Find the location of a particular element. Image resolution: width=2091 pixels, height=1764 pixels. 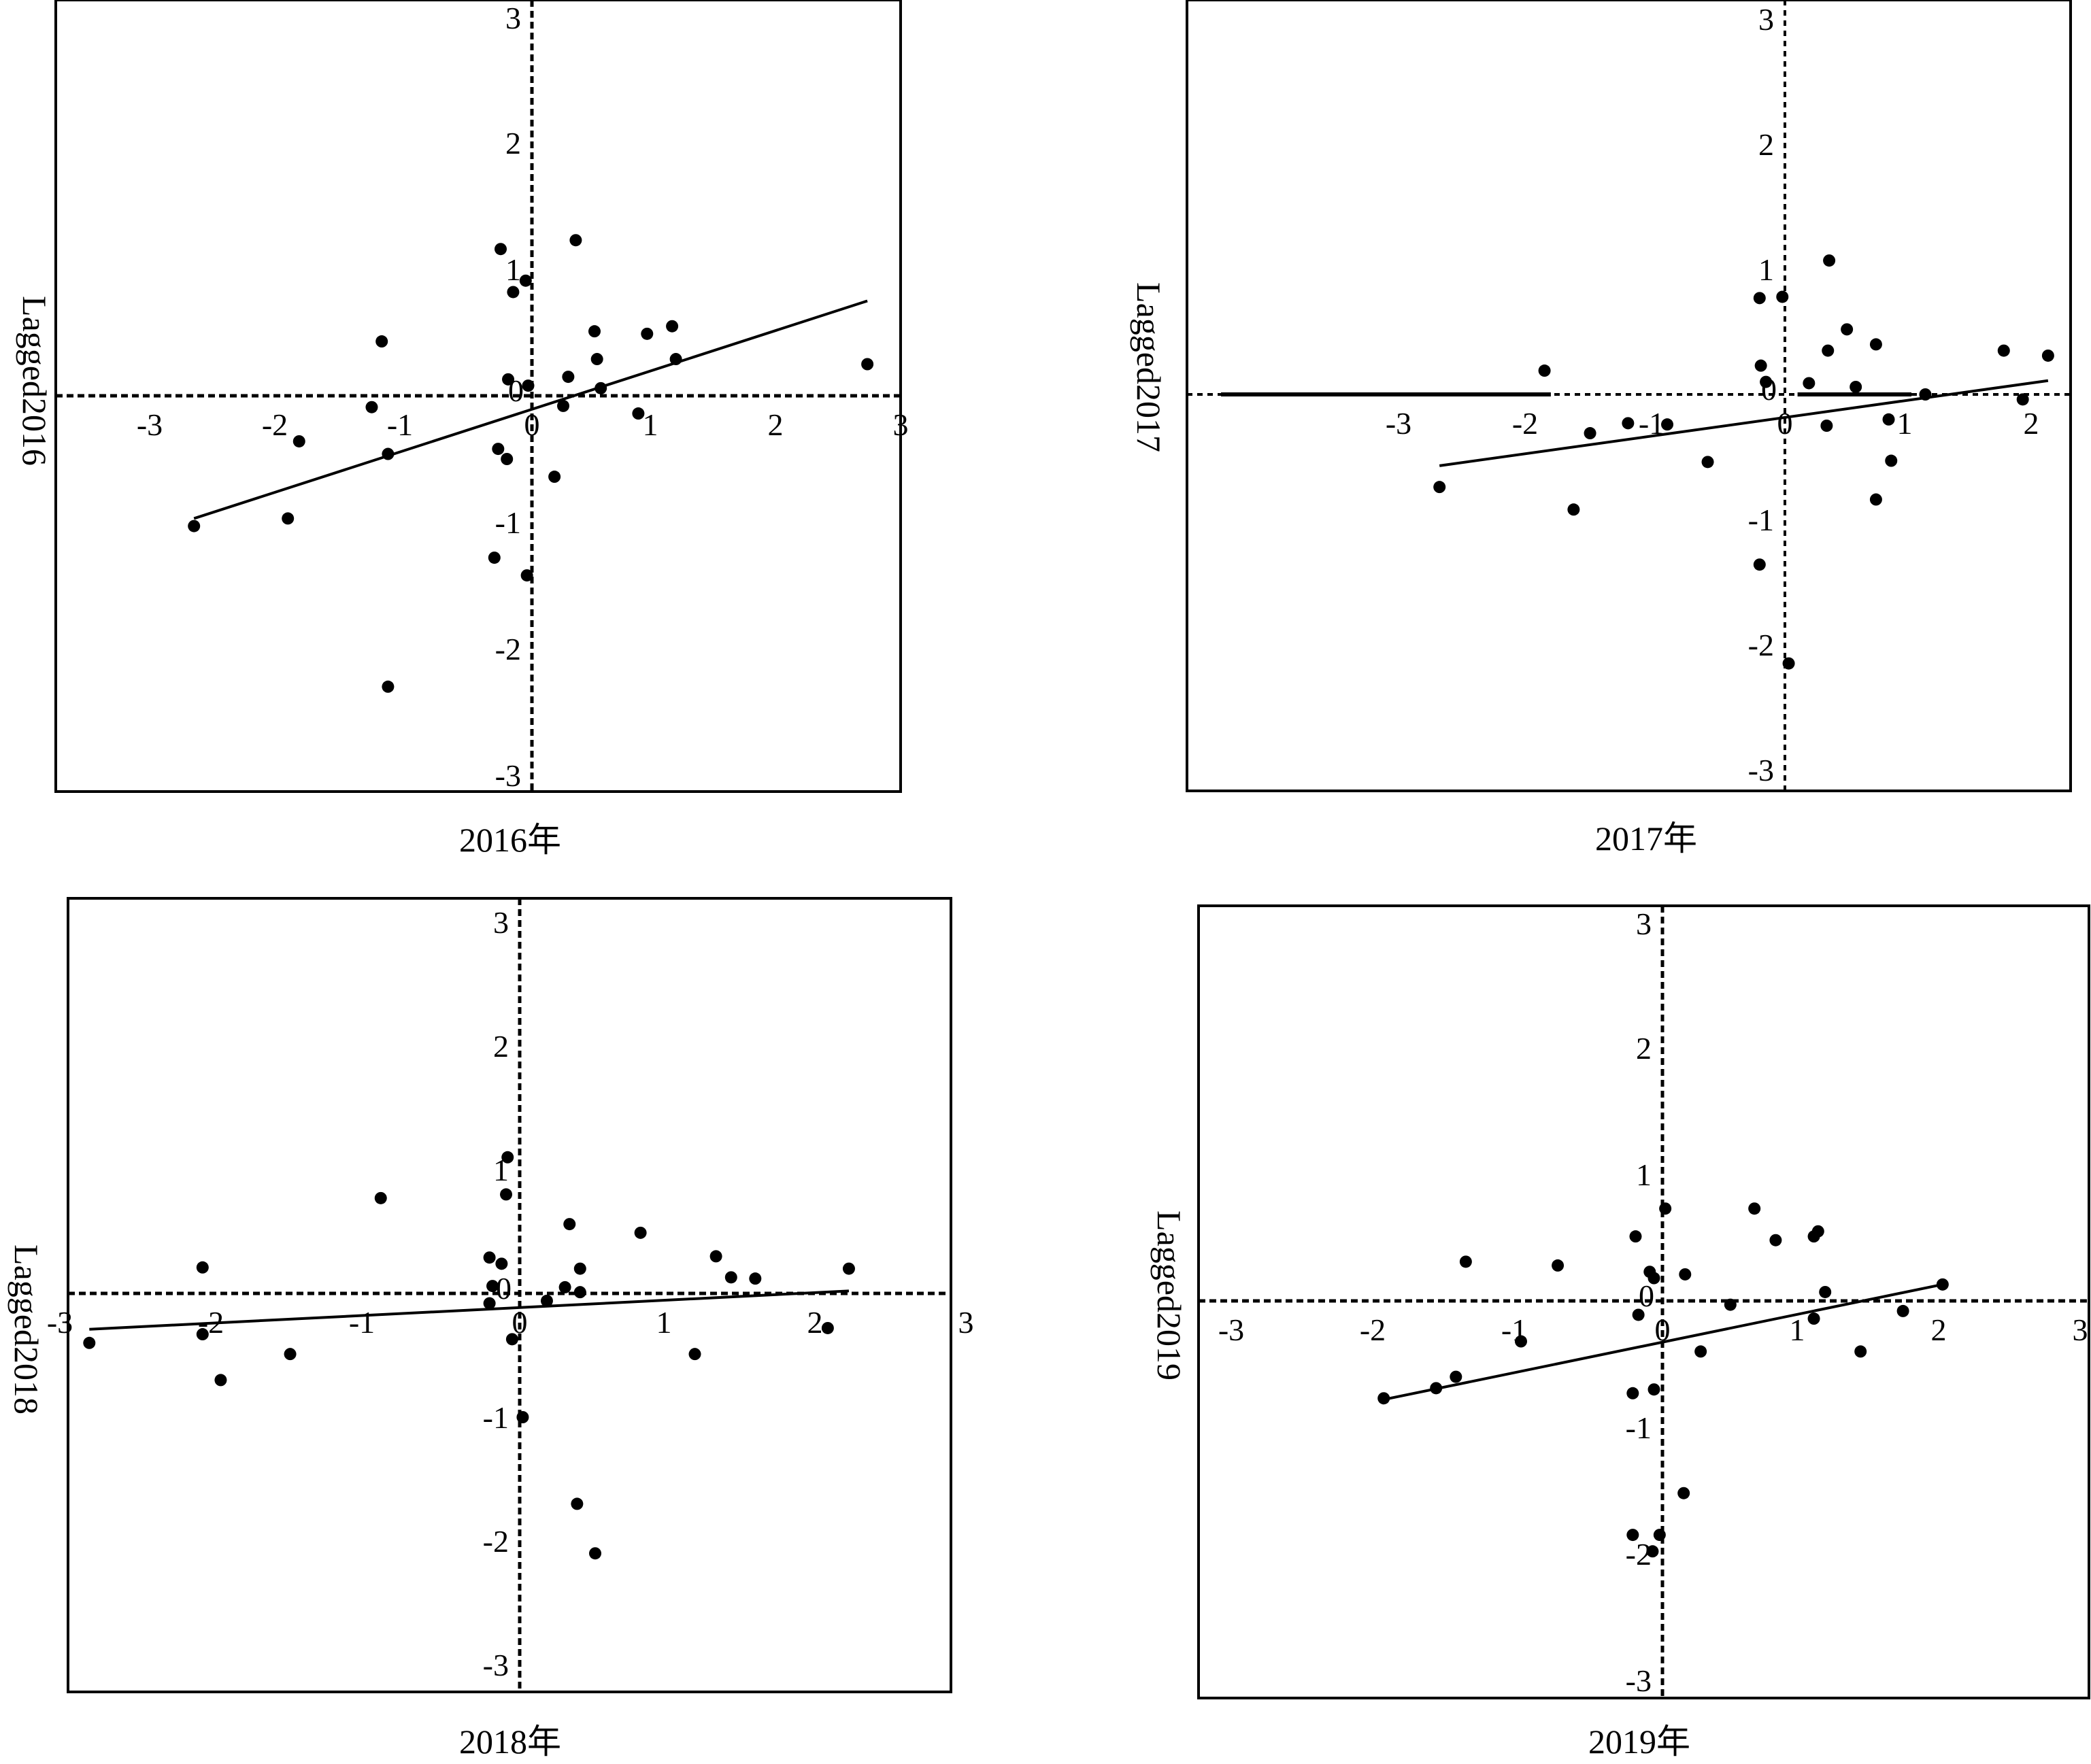

y-axis-label: Lagged2016 is located at coordinates (35, 381).